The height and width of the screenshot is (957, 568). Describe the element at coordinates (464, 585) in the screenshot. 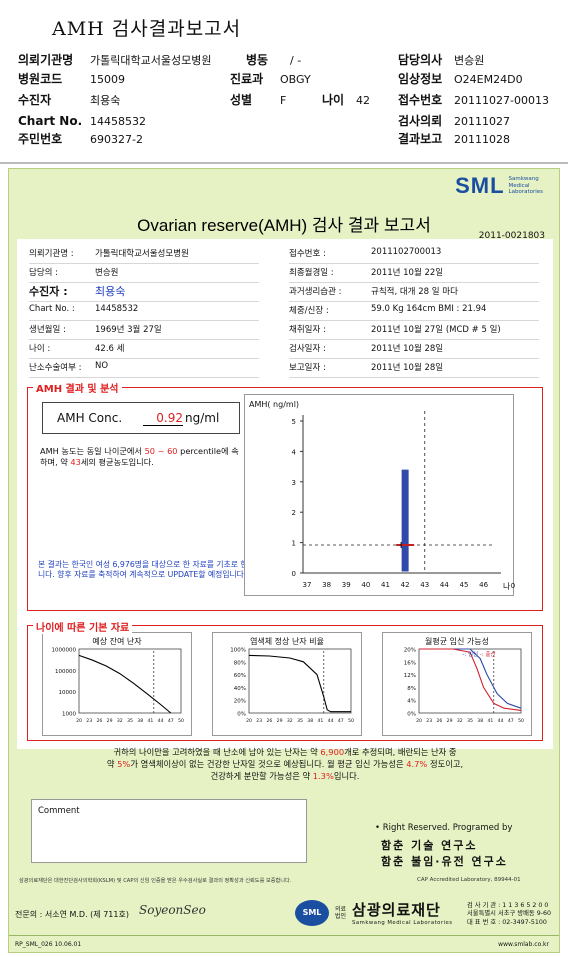

I see `amh-x-tick-label: 45` at that location.